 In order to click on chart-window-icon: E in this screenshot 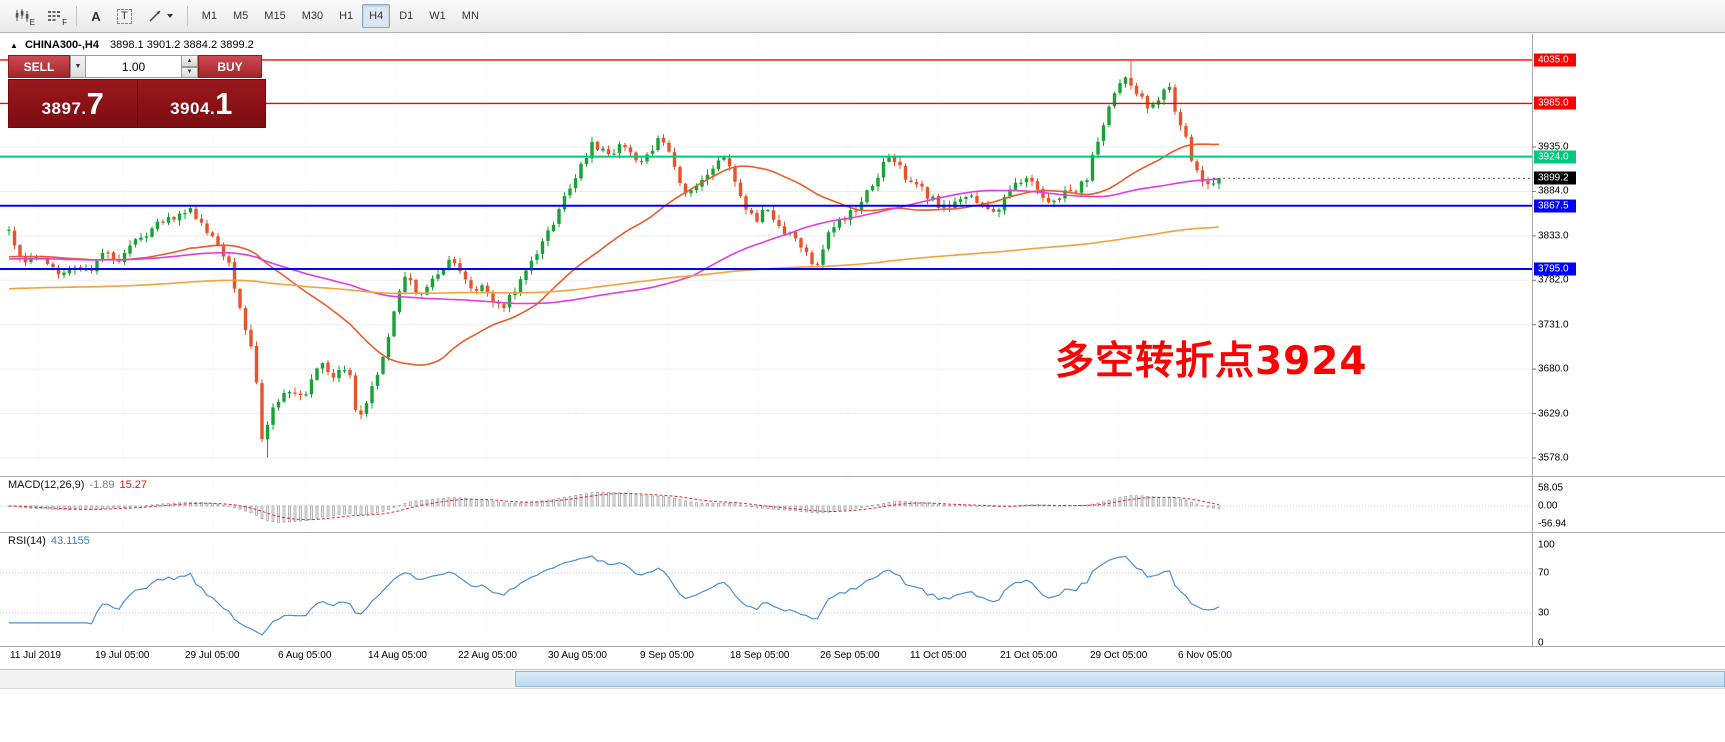, I will do `click(22, 16)`.